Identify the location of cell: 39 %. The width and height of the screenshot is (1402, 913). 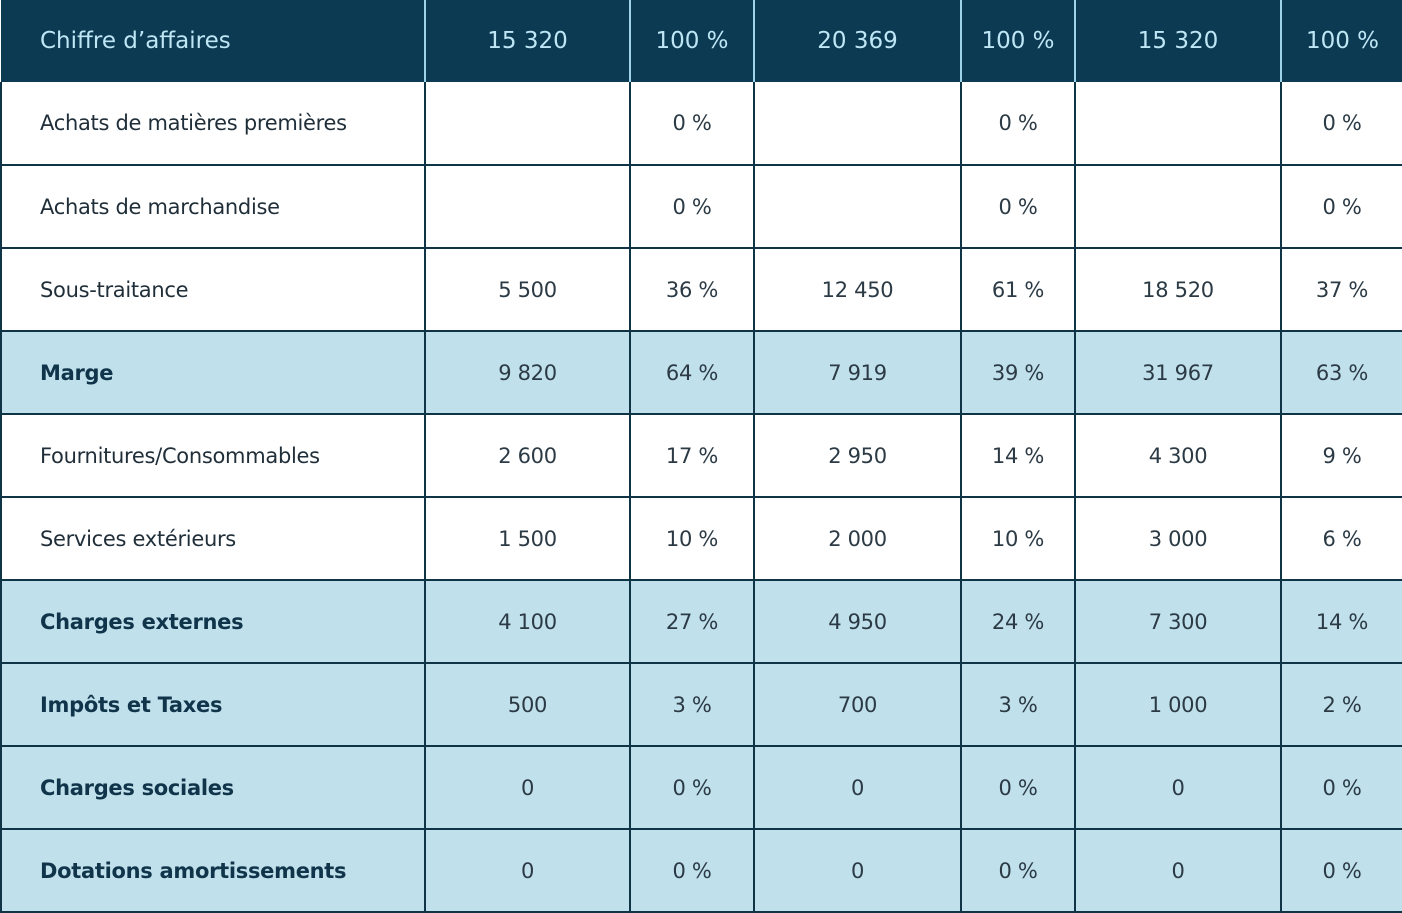
(1018, 372).